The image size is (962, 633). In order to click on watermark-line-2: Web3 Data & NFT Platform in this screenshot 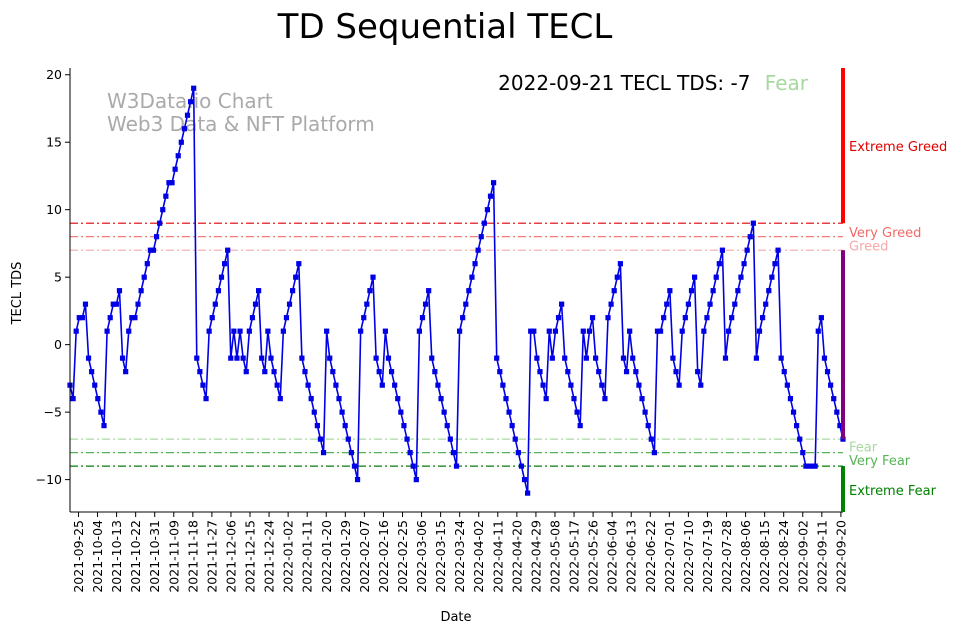, I will do `click(241, 124)`.